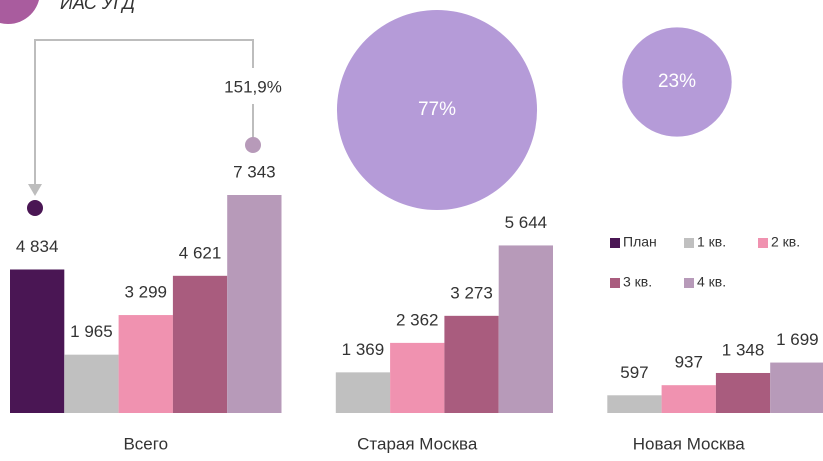 The height and width of the screenshot is (461, 823). I want to click on value-label: 5 644, so click(526, 222).